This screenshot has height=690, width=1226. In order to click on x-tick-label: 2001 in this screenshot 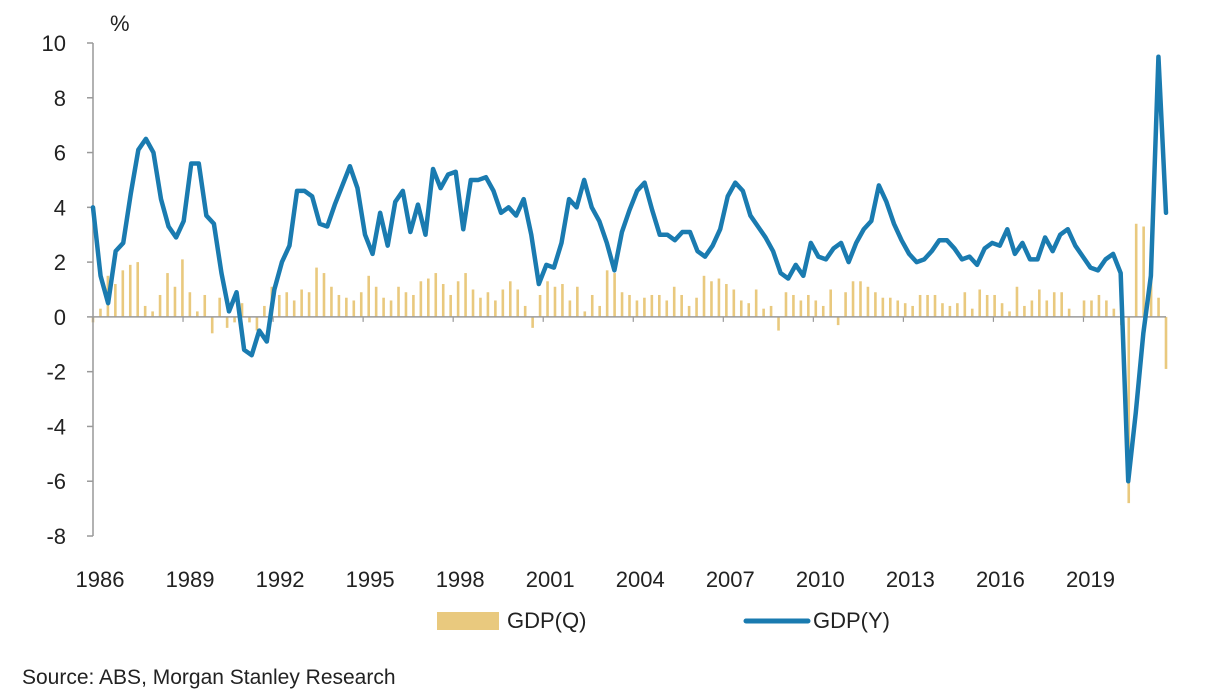, I will do `click(550, 579)`.